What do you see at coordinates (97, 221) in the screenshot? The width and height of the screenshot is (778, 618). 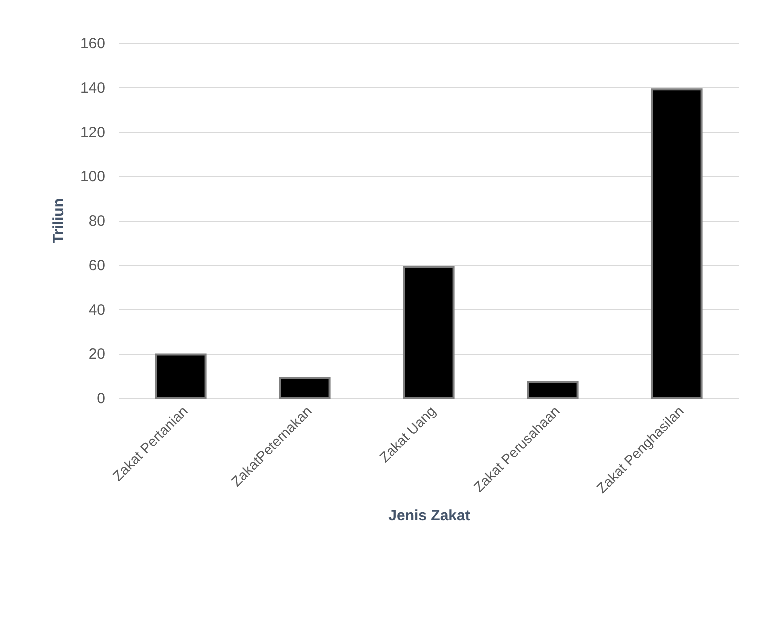 I see `y-tick-label: 80` at bounding box center [97, 221].